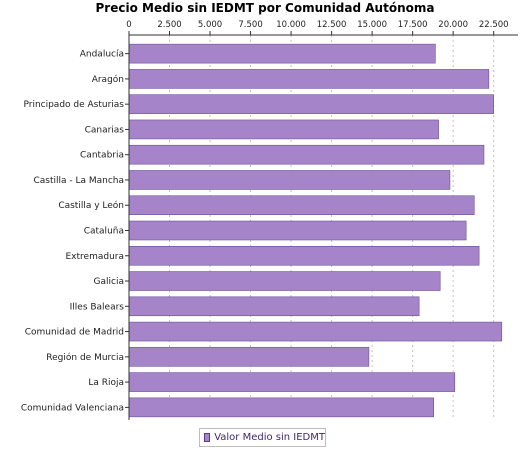 Image resolution: width=525 pixels, height=450 pixels. Describe the element at coordinates (109, 282) in the screenshot. I see `category-label: Galicia` at that location.